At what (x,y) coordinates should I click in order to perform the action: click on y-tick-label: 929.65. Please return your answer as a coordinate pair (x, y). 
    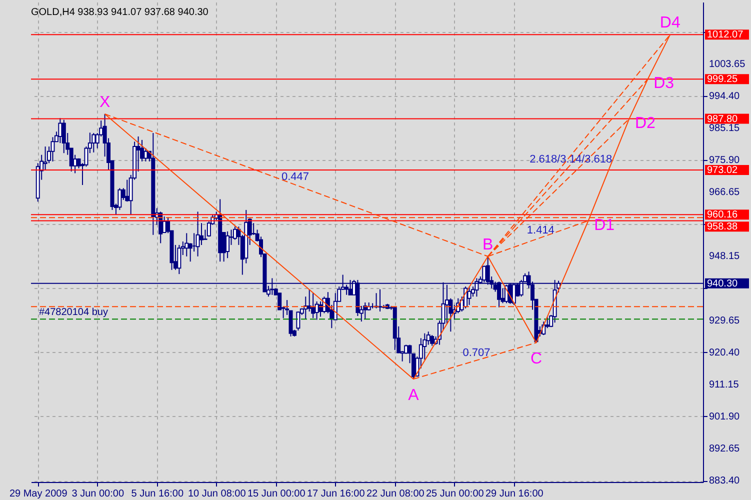
    Looking at the image, I should click on (724, 320).